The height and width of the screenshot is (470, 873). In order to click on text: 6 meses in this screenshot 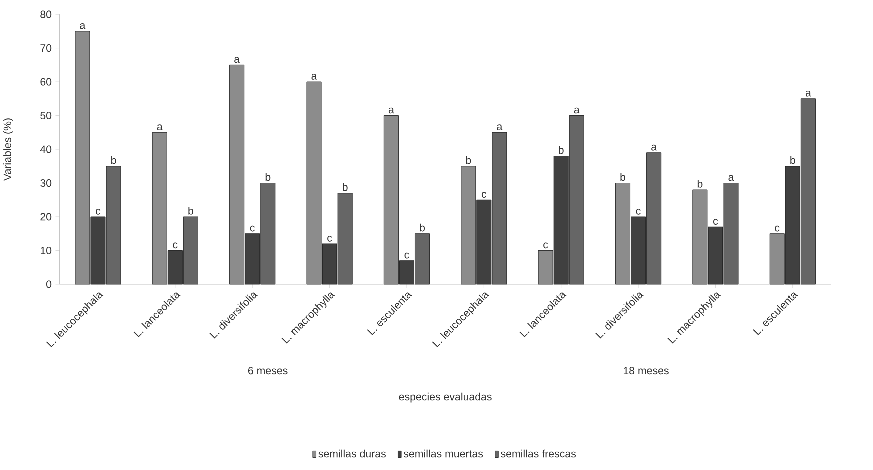, I will do `click(268, 371)`.